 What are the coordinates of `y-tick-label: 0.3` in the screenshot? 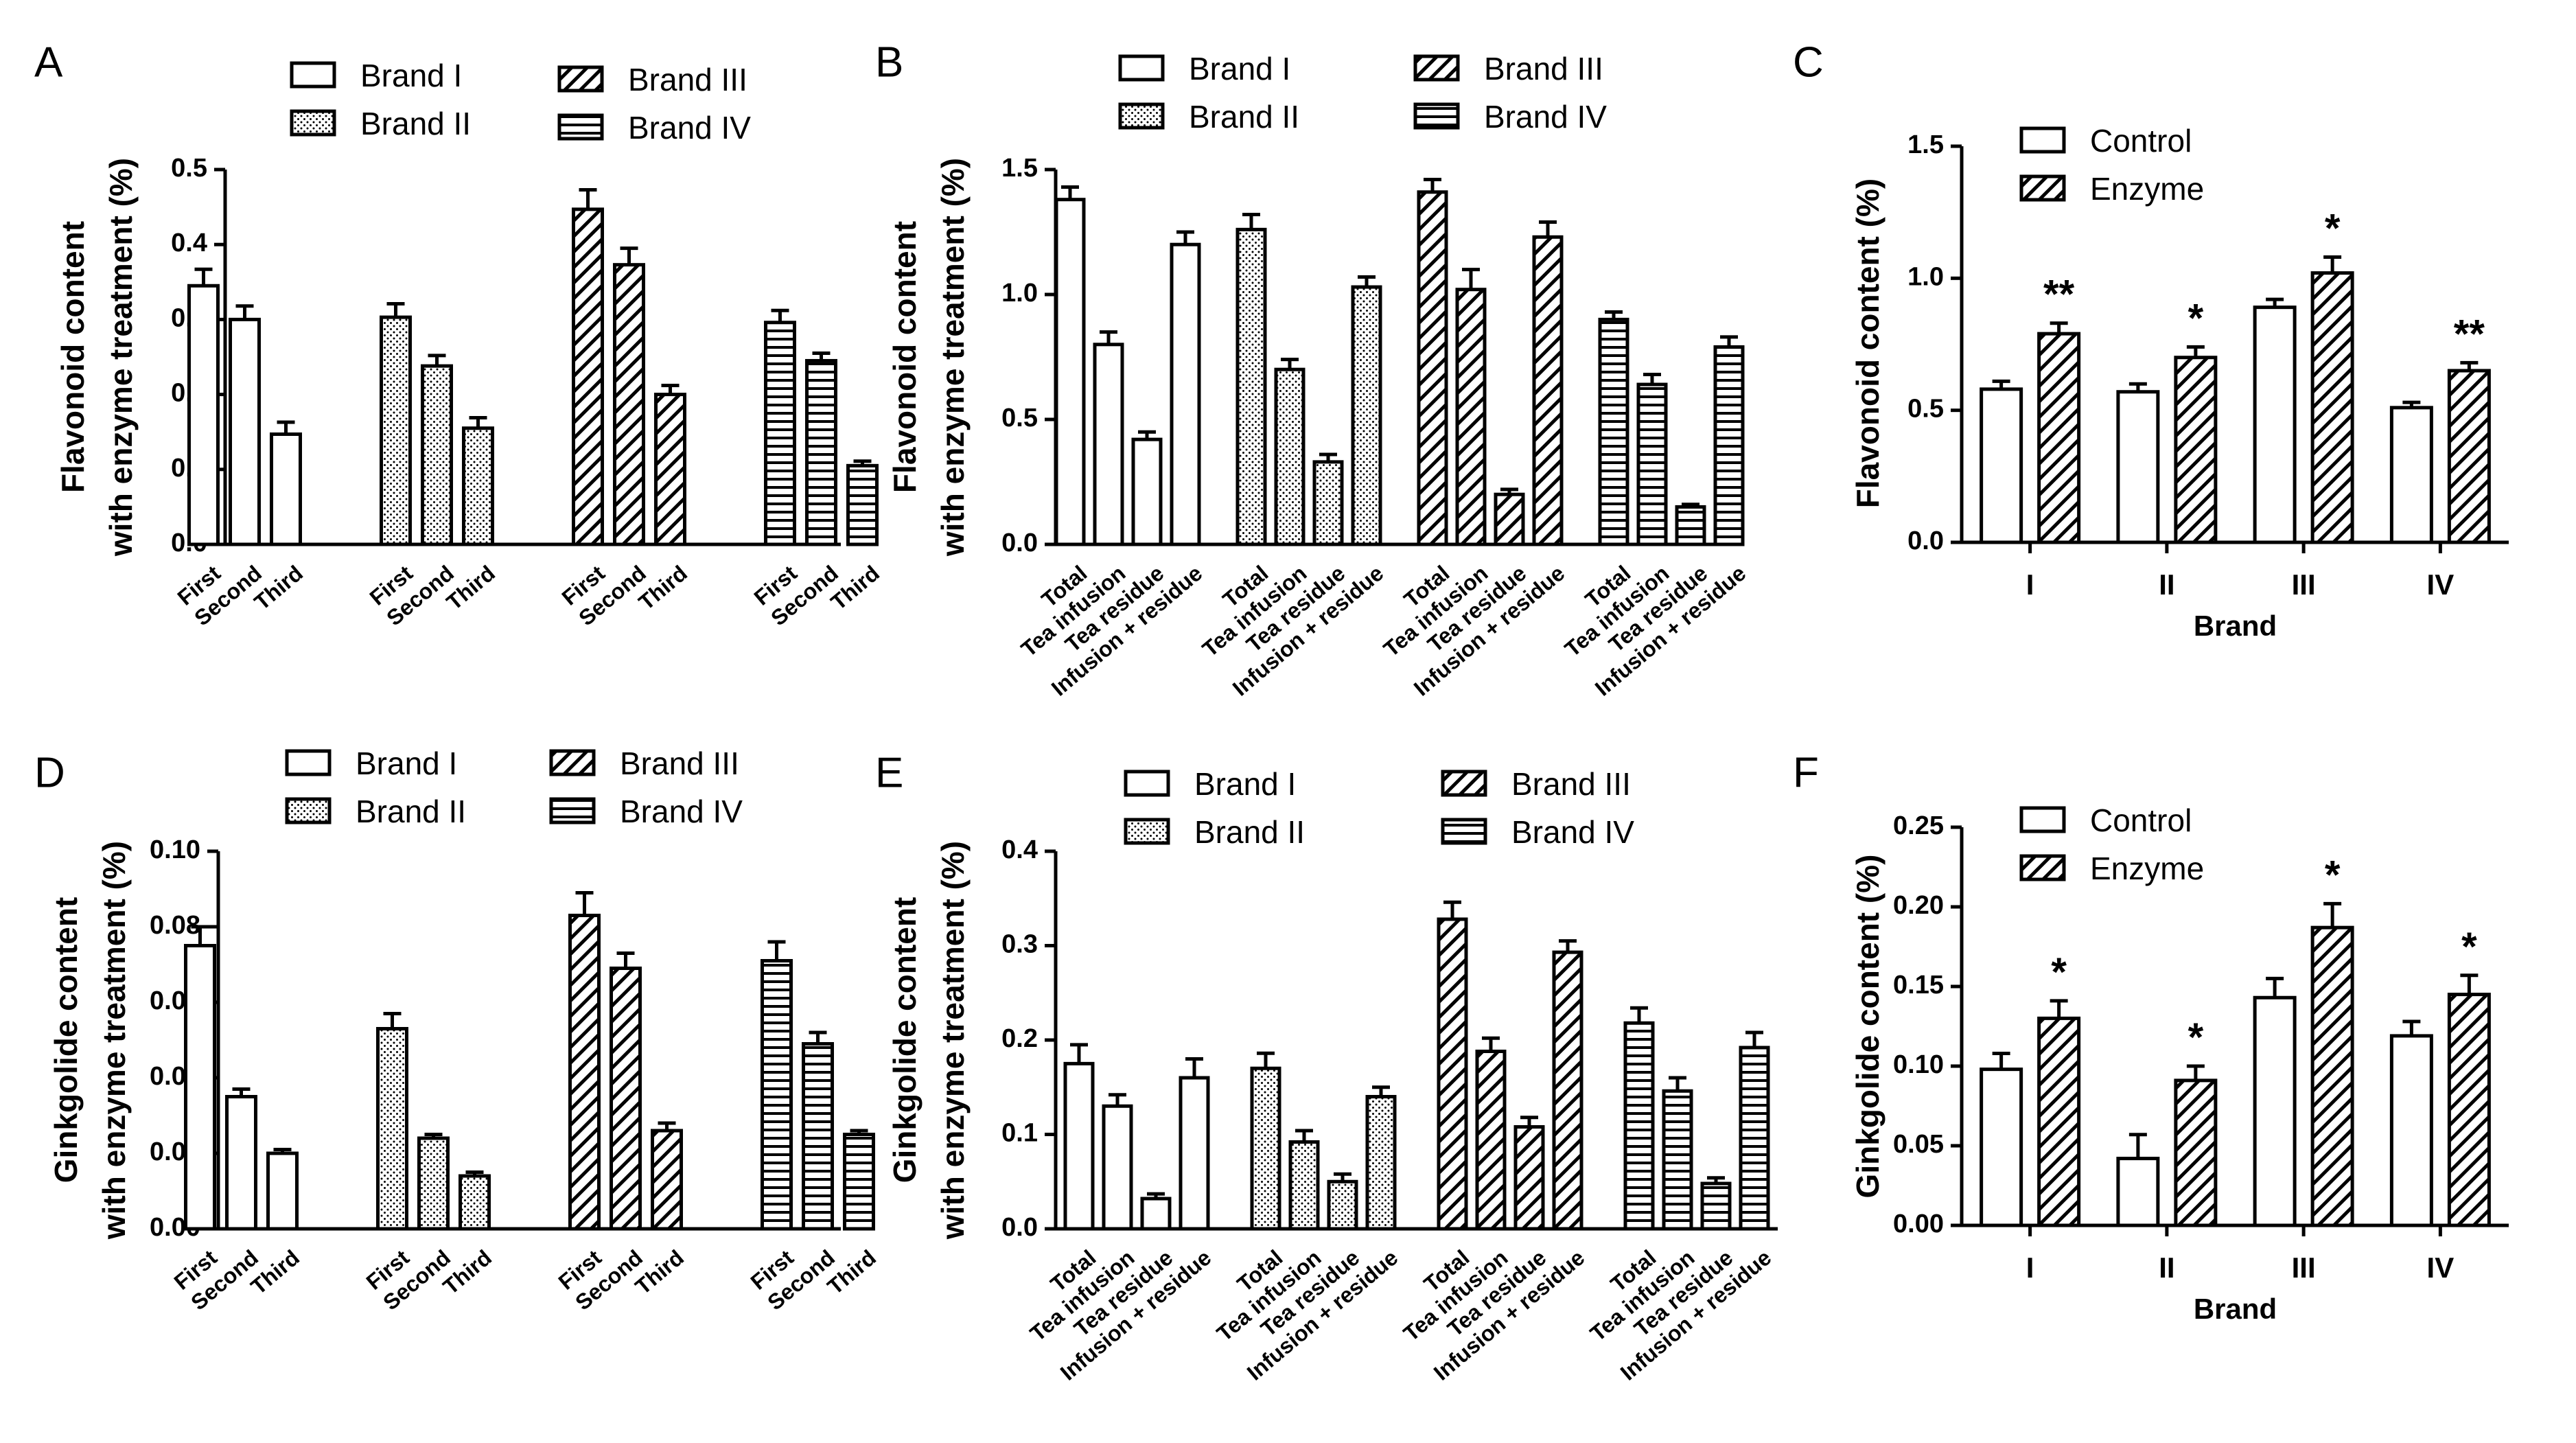 It's located at (1019, 944).